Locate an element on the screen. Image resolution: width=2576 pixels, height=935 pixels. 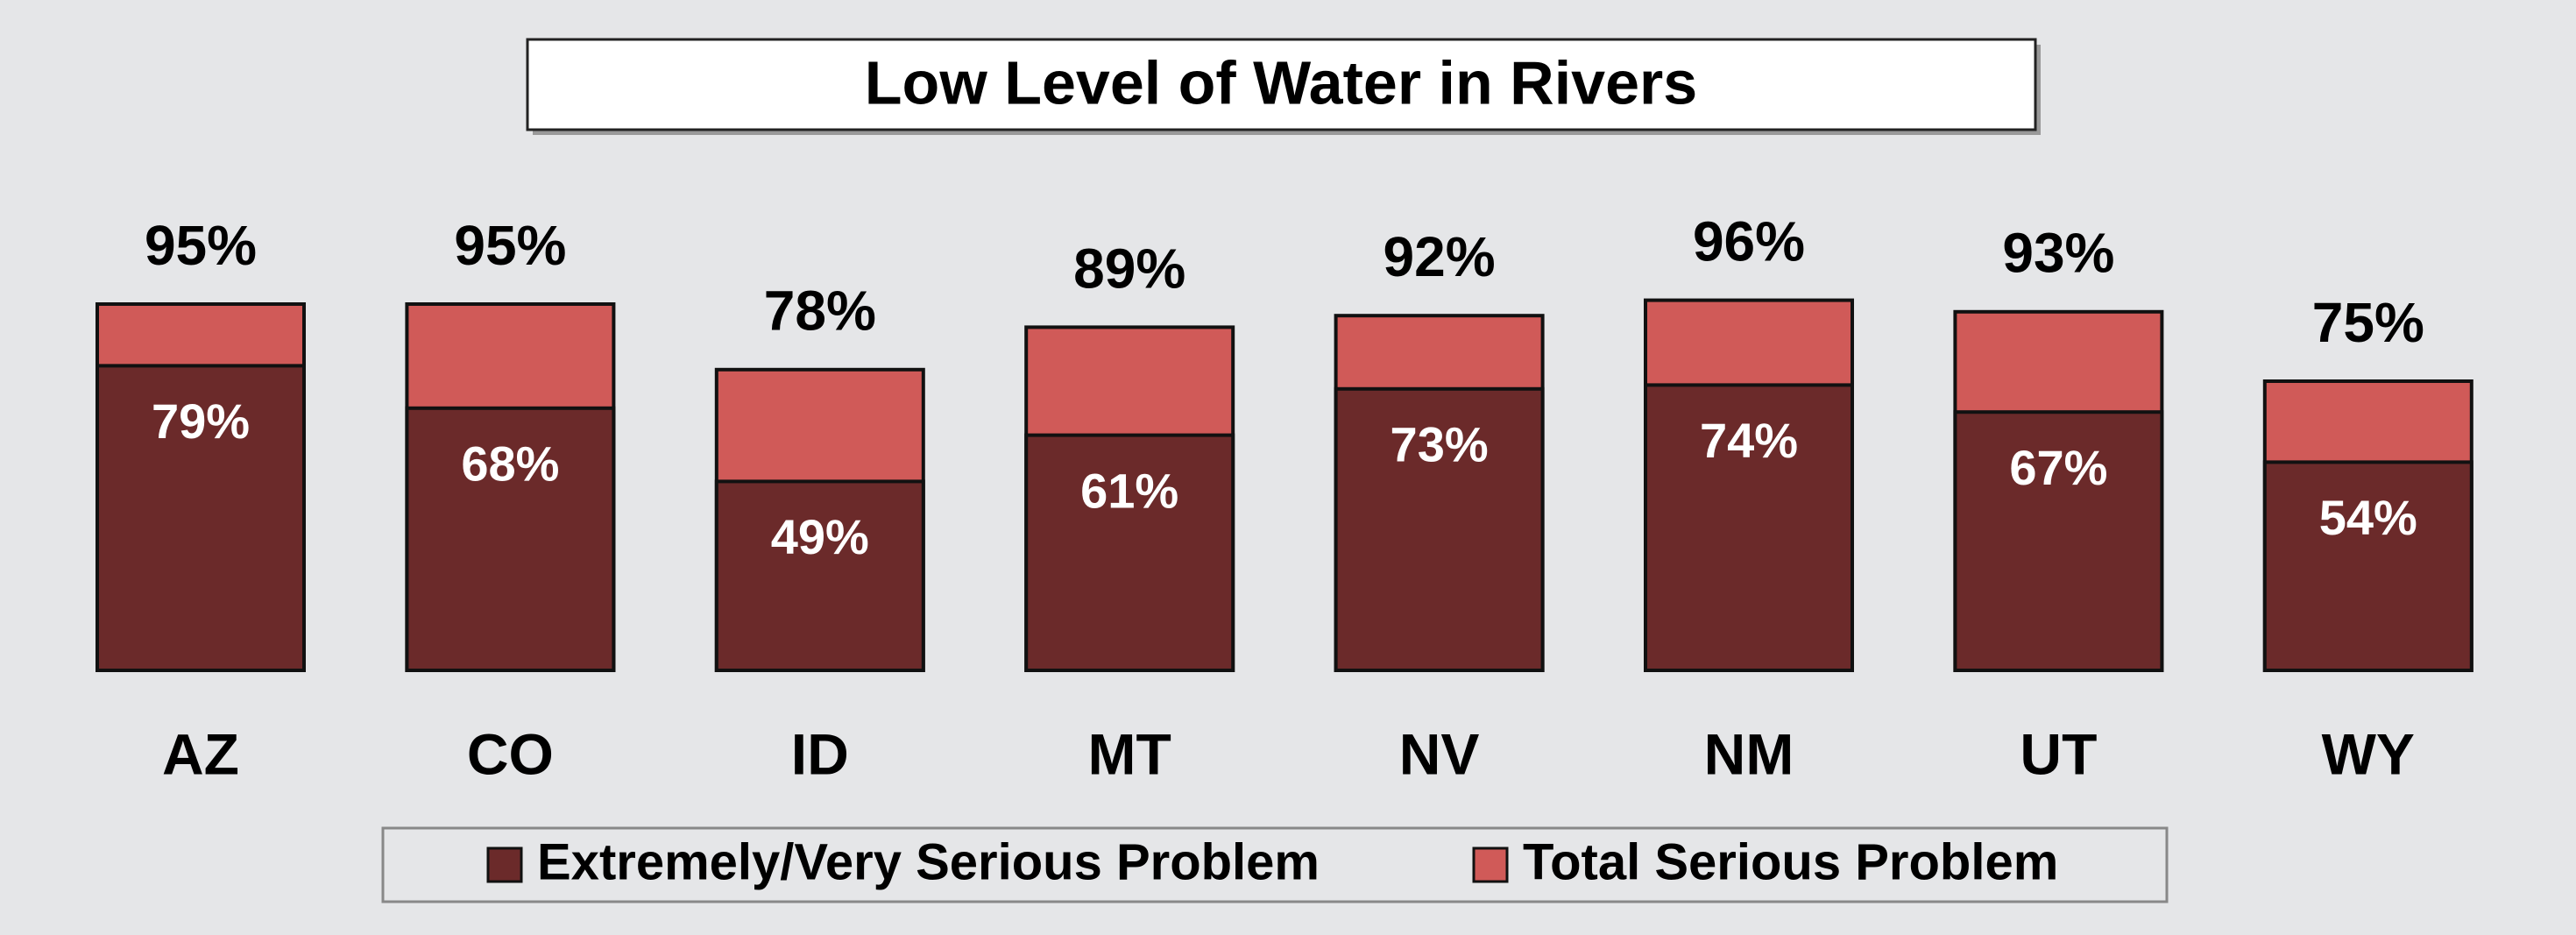
total-label: 92% is located at coordinates (1440, 256).